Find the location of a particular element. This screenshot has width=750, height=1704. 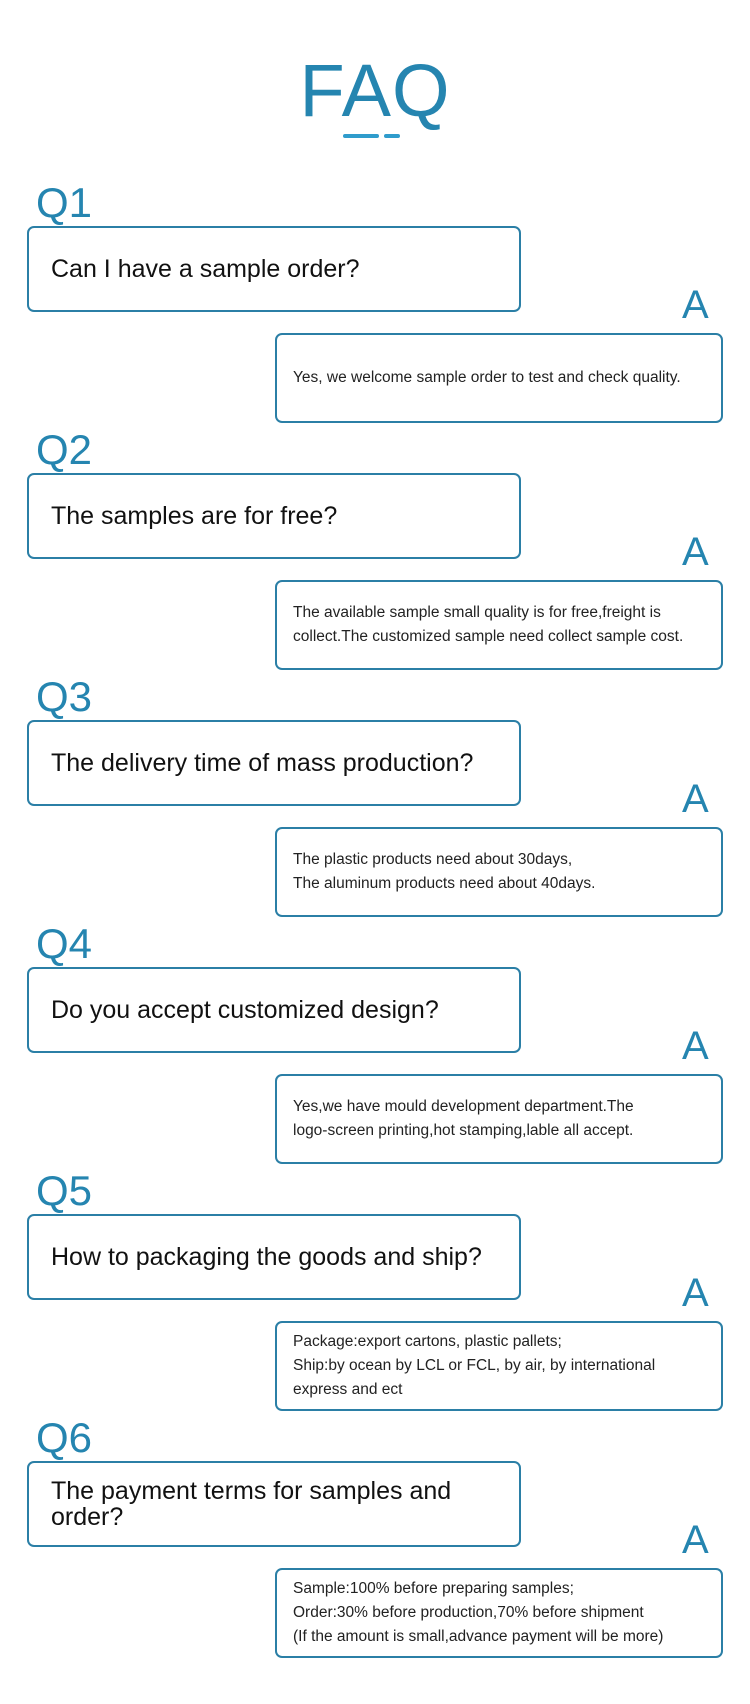

question-number: Q2 is located at coordinates (64, 449).